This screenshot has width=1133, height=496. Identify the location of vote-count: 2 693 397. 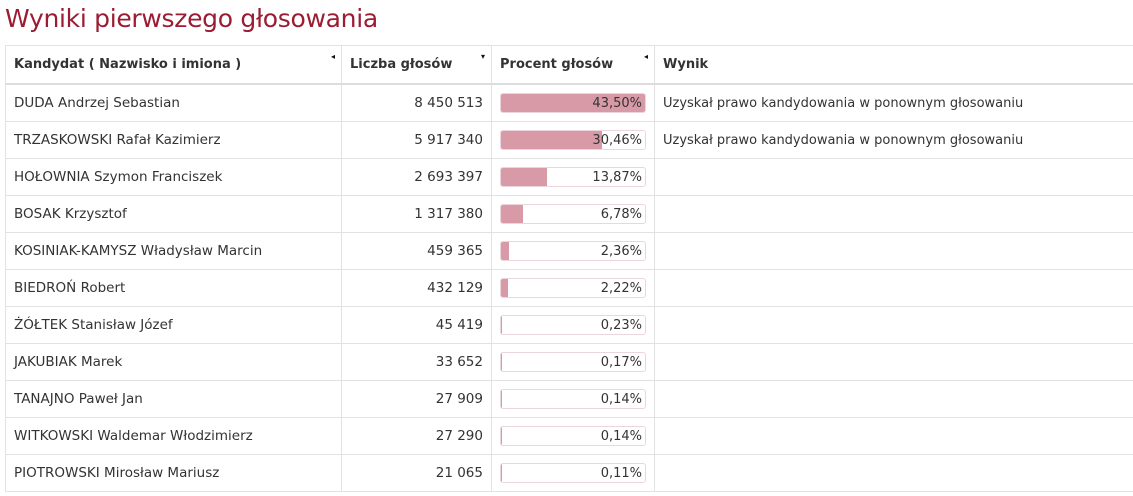
(416, 177).